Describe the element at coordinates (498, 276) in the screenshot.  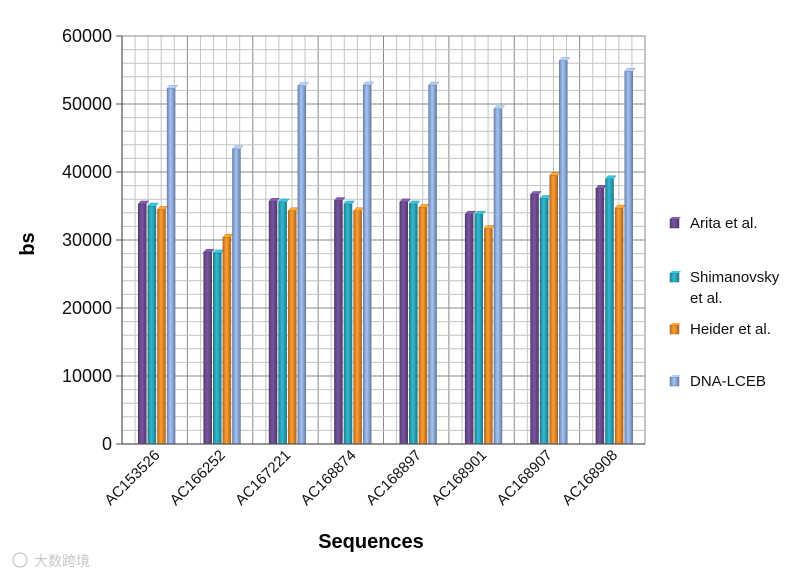
I see `bar-dna-lceb-ac168901` at that location.